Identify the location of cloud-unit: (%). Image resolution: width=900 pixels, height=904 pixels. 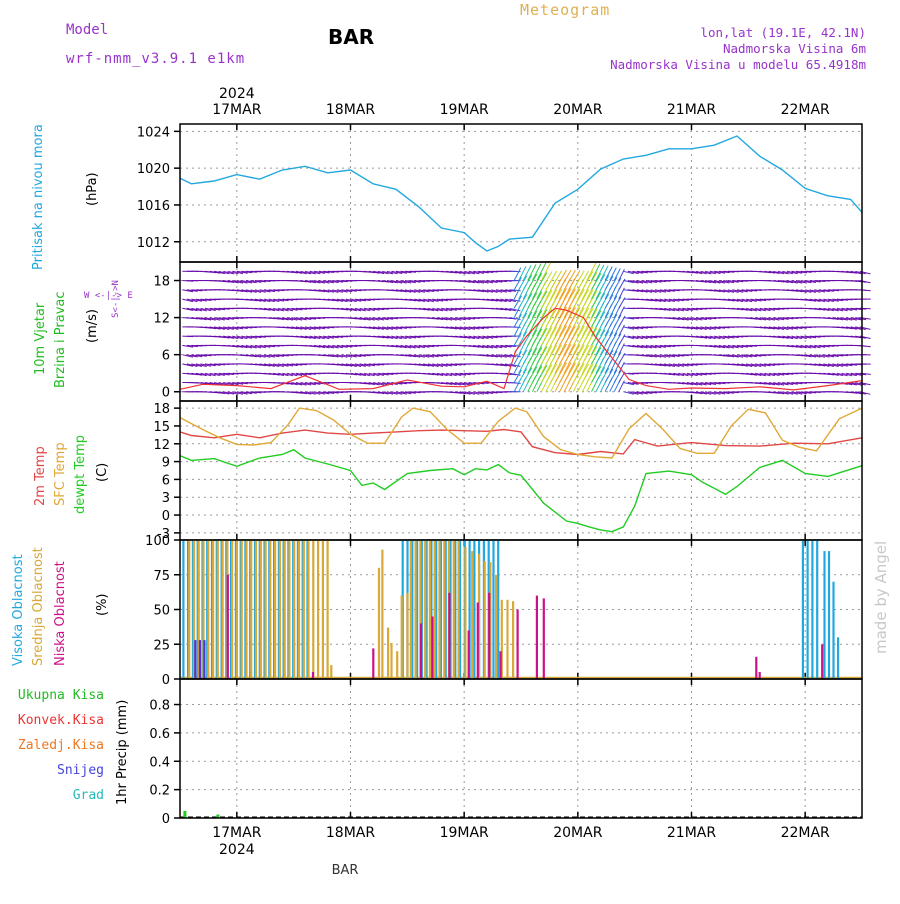
(102, 605).